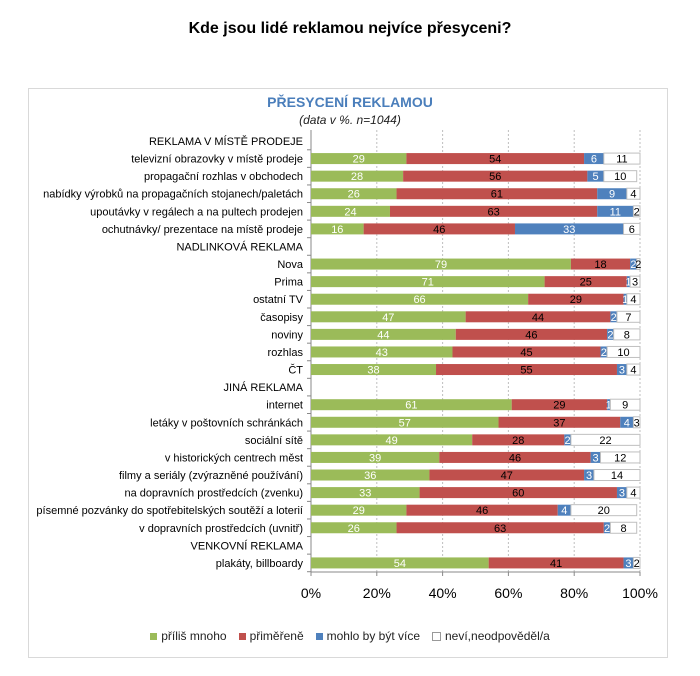 The width and height of the screenshot is (700, 676). What do you see at coordinates (640, 593) in the screenshot?
I see `x-tick-label: 100%` at bounding box center [640, 593].